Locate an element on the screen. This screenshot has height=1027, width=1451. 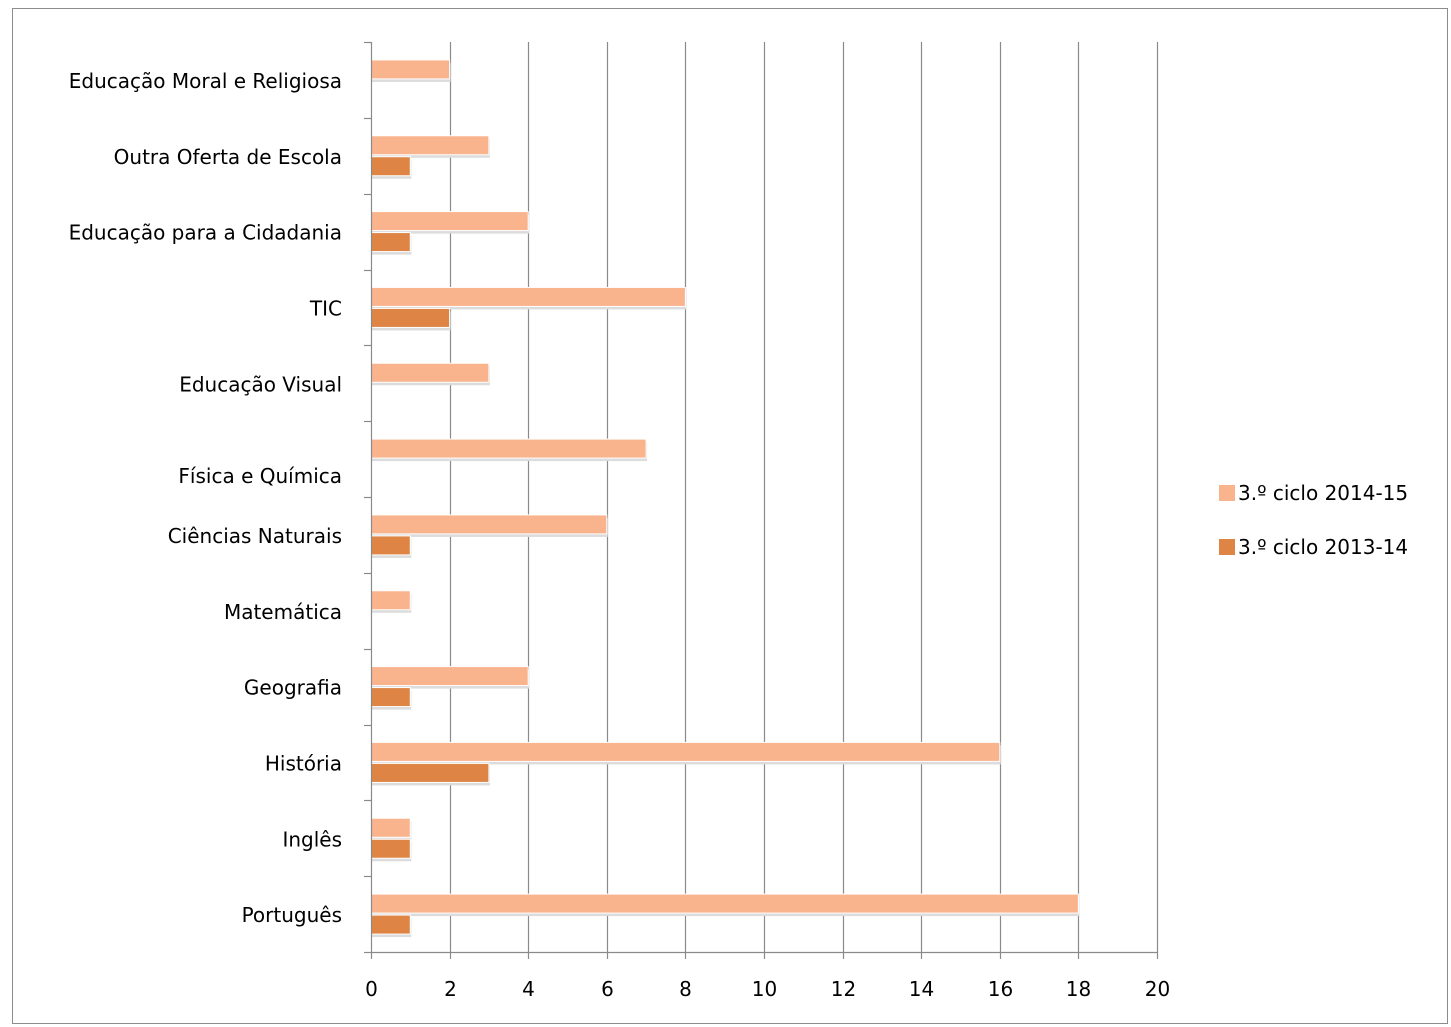
x-tick-label-18: 18 is located at coordinates (1078, 989).